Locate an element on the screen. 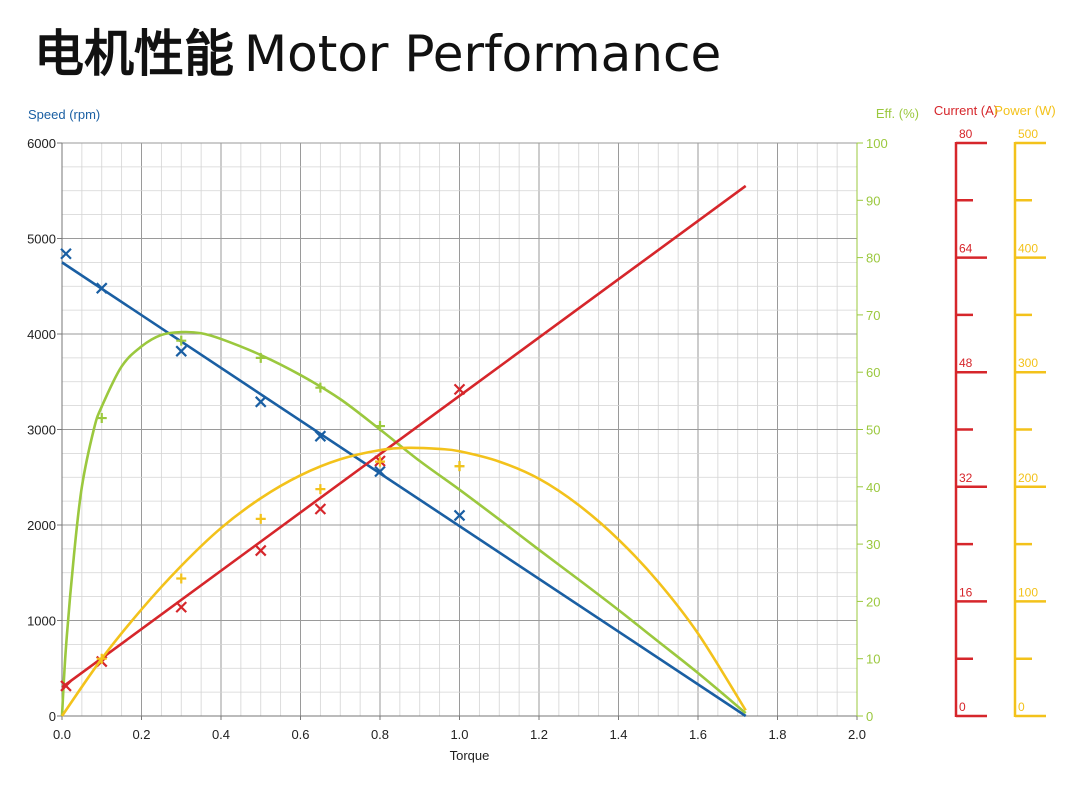 The height and width of the screenshot is (786, 1091). speed-tick-label: 2000 is located at coordinates (41, 525).